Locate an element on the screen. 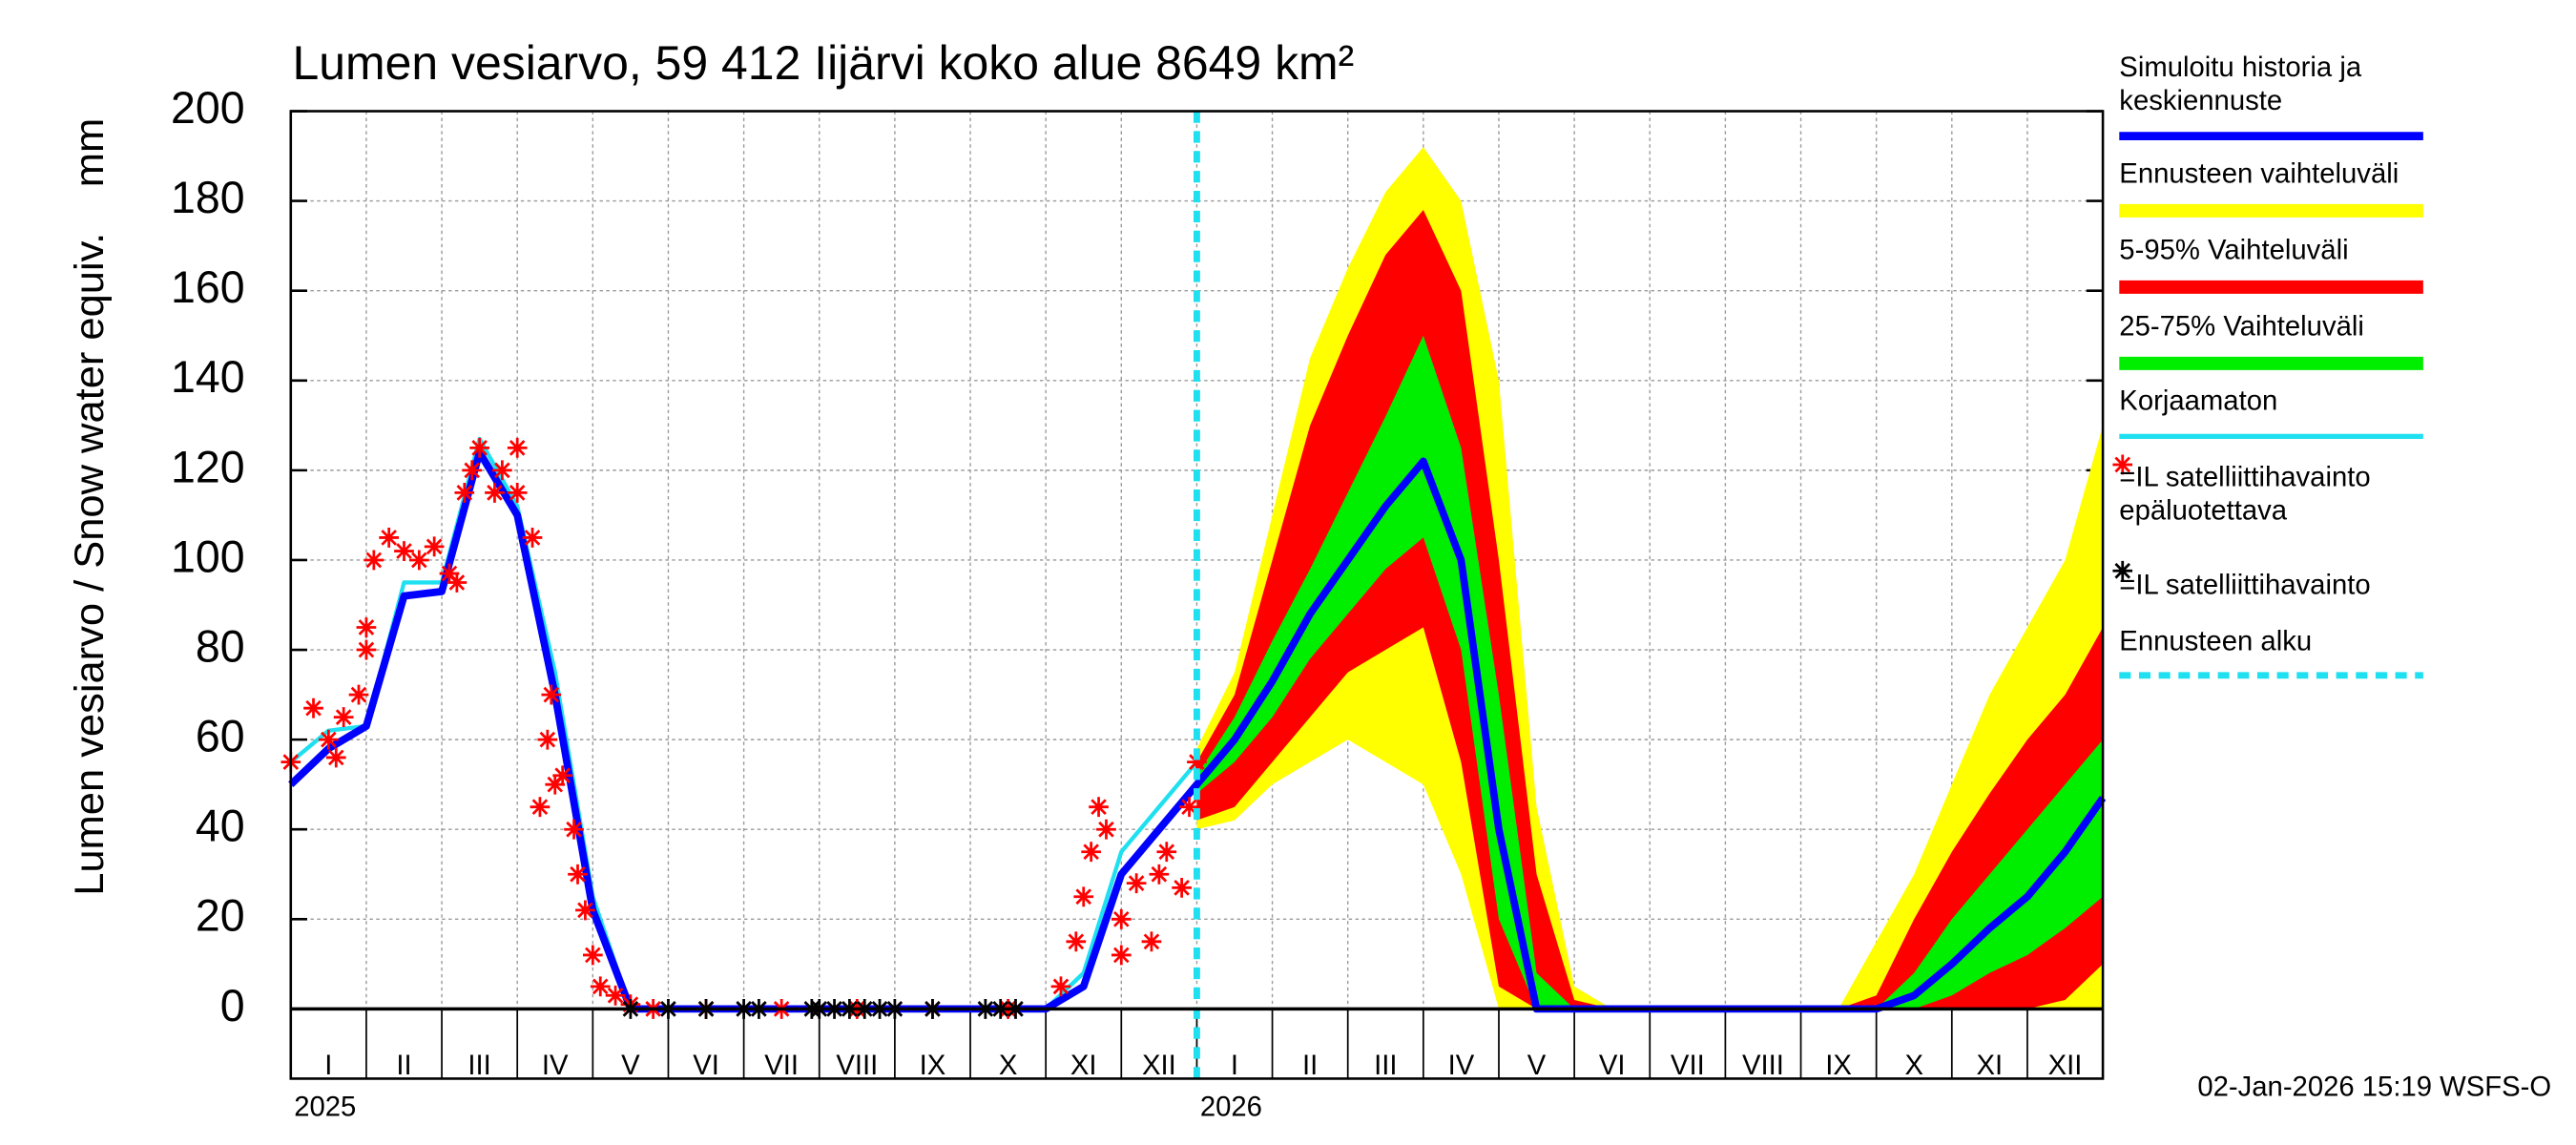 This screenshot has width=2576, height=1145. legend-text: Ennusteen vaihteluväli is located at coordinates (2259, 173).